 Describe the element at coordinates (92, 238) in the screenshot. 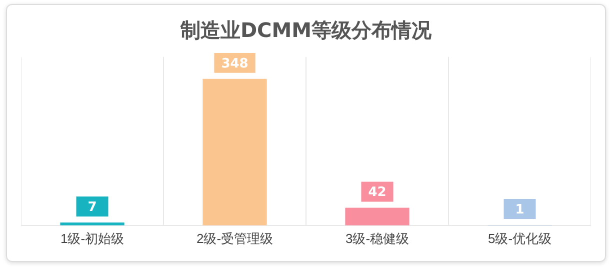

I see `x-tick-label: 1级-初始级` at that location.